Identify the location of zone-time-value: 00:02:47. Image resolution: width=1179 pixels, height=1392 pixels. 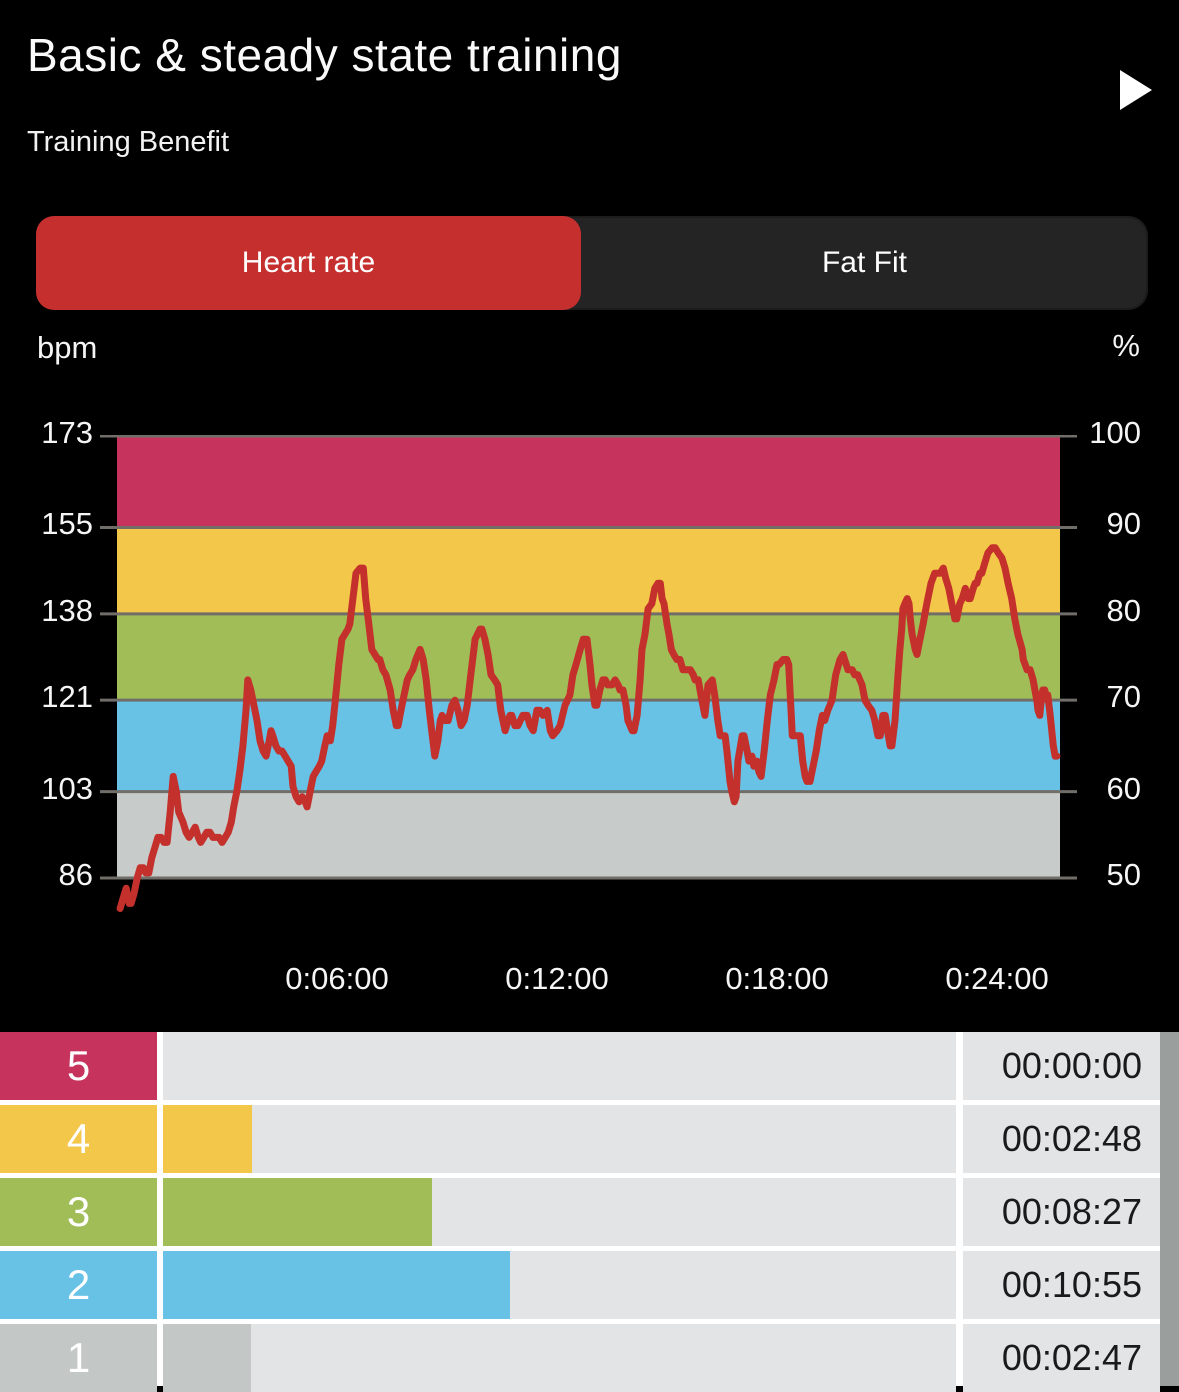
(1061, 1358).